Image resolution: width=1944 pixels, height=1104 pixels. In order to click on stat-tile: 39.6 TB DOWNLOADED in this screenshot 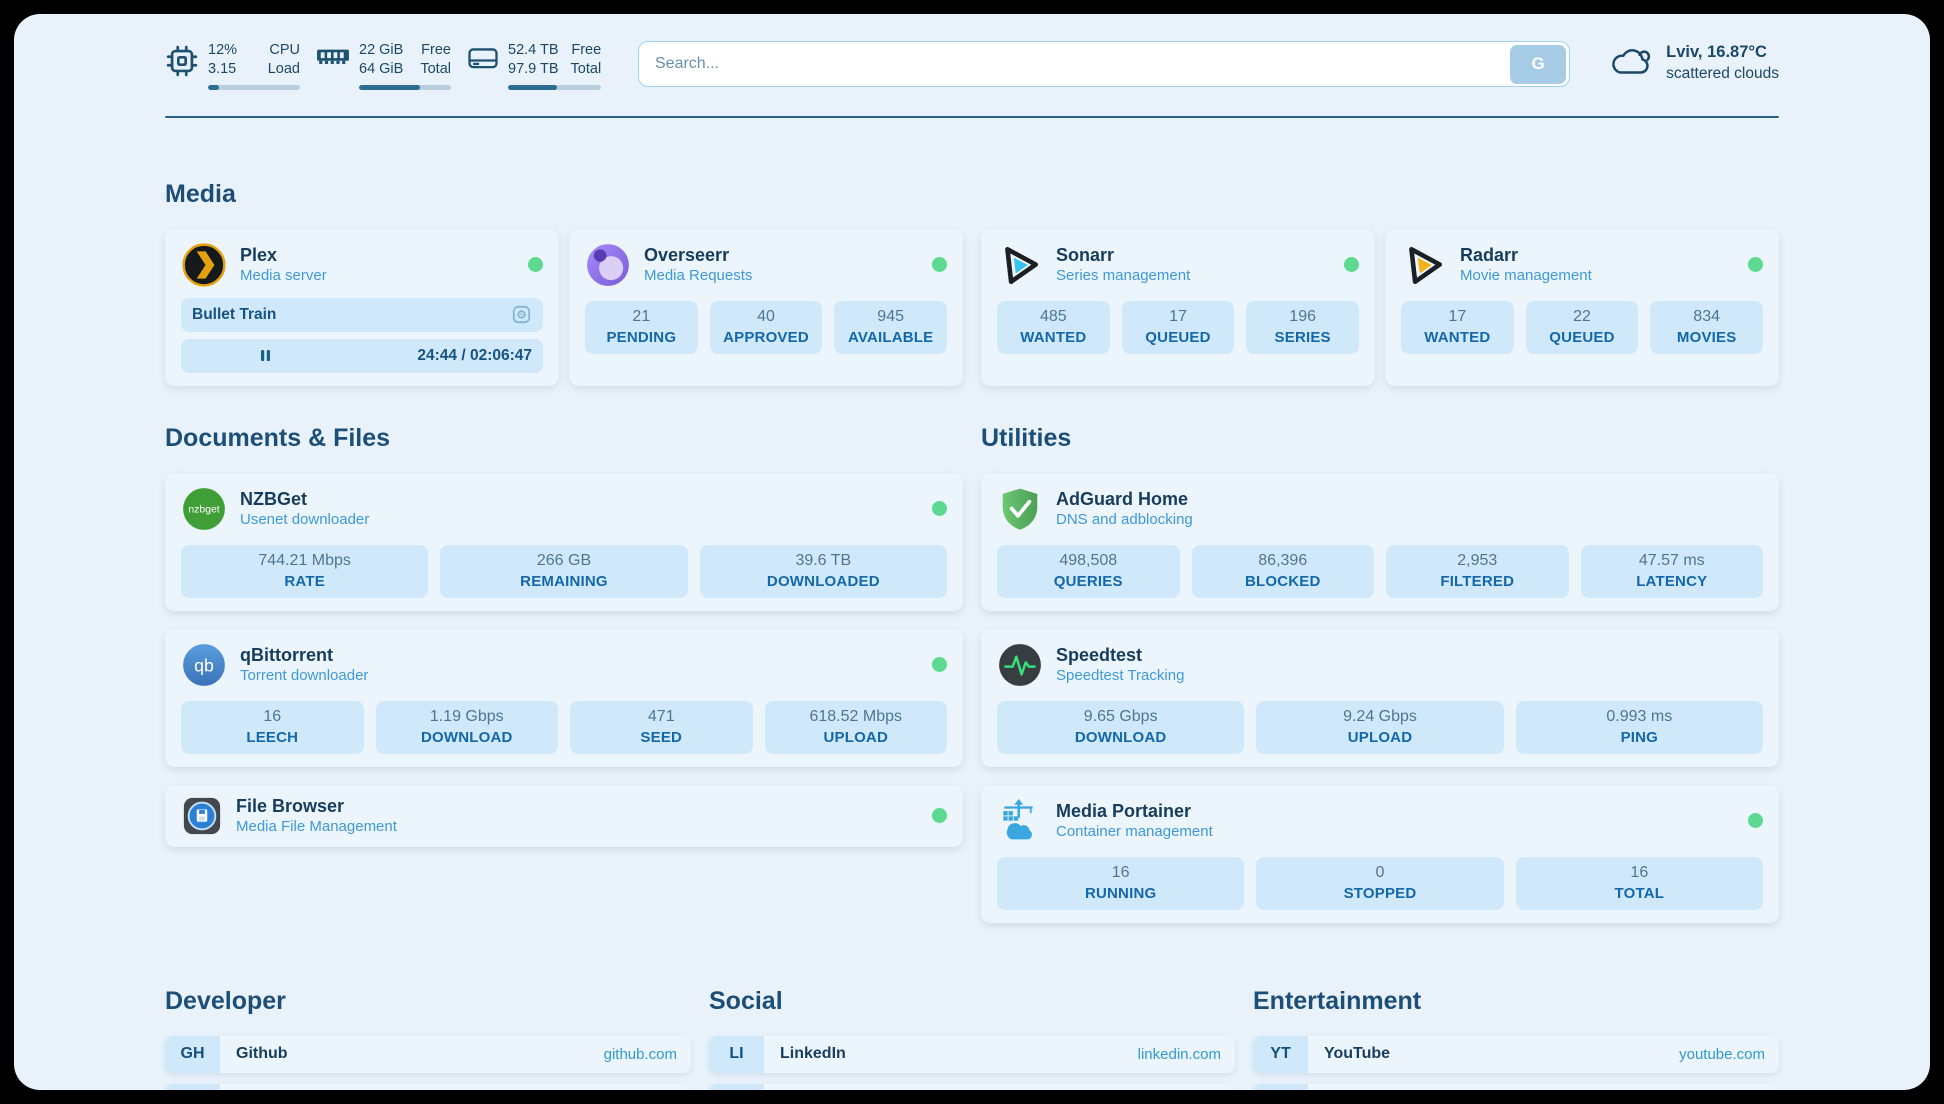, I will do `click(823, 571)`.